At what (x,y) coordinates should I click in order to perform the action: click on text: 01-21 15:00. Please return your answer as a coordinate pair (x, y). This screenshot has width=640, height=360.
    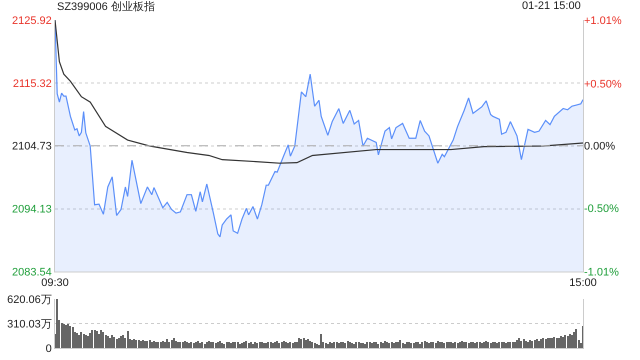
    Looking at the image, I should click on (551, 6).